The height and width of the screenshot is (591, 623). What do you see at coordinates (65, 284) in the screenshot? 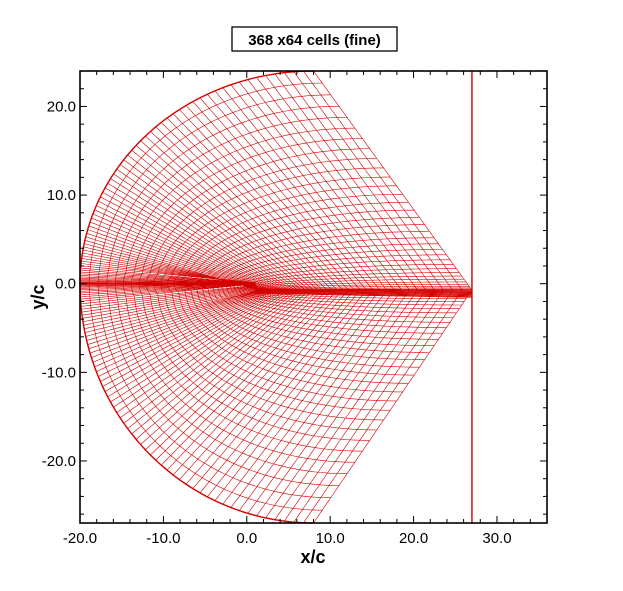
I see `y-tick-label: 0.0` at bounding box center [65, 284].